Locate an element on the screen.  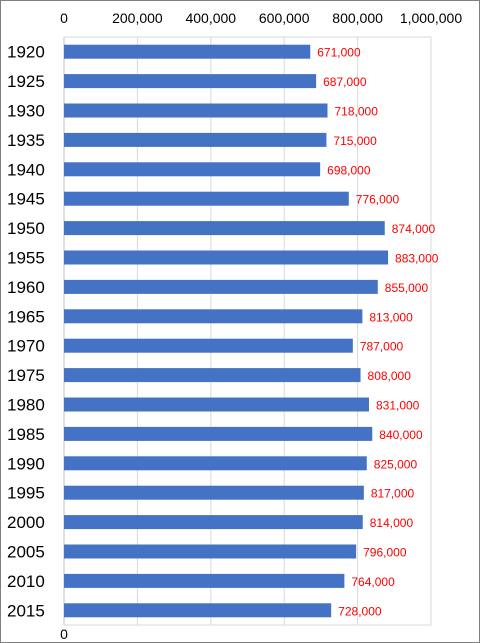
category-label: 1955 is located at coordinates (26, 258).